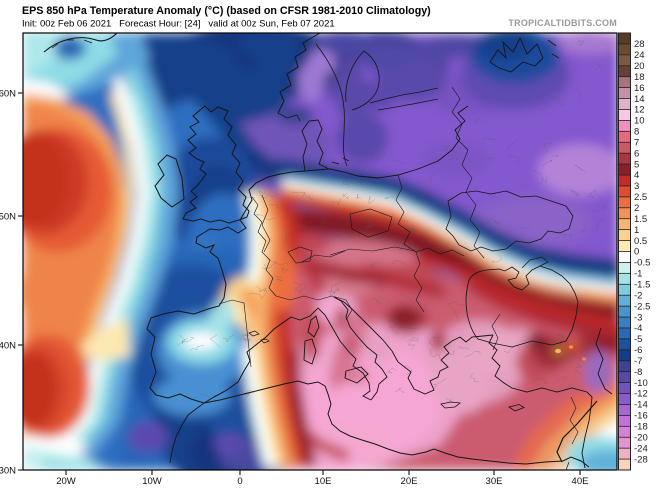 This screenshot has width=660, height=492. What do you see at coordinates (152, 481) in the screenshot?
I see `svg-text: 10W` at bounding box center [152, 481].